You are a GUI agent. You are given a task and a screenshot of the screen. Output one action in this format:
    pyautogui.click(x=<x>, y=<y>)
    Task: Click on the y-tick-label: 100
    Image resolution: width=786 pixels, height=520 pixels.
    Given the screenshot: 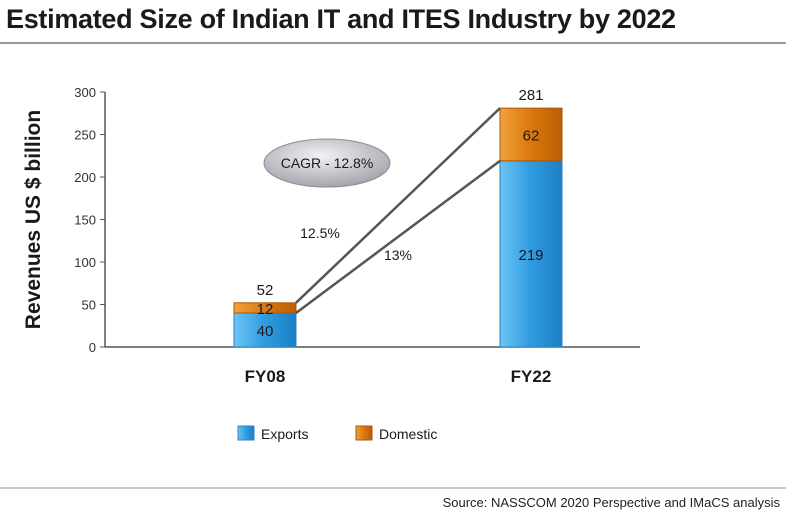 What is the action you would take?
    pyautogui.click(x=85, y=262)
    